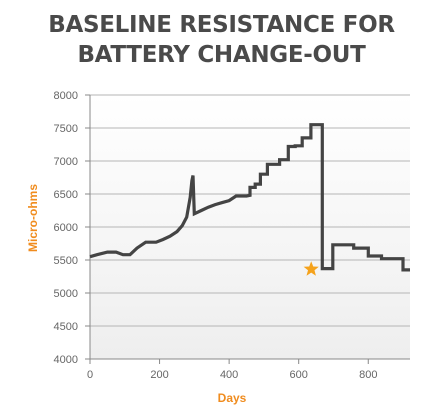  Describe the element at coordinates (66, 261) in the screenshot. I see `y-tick-label: 5500` at that location.